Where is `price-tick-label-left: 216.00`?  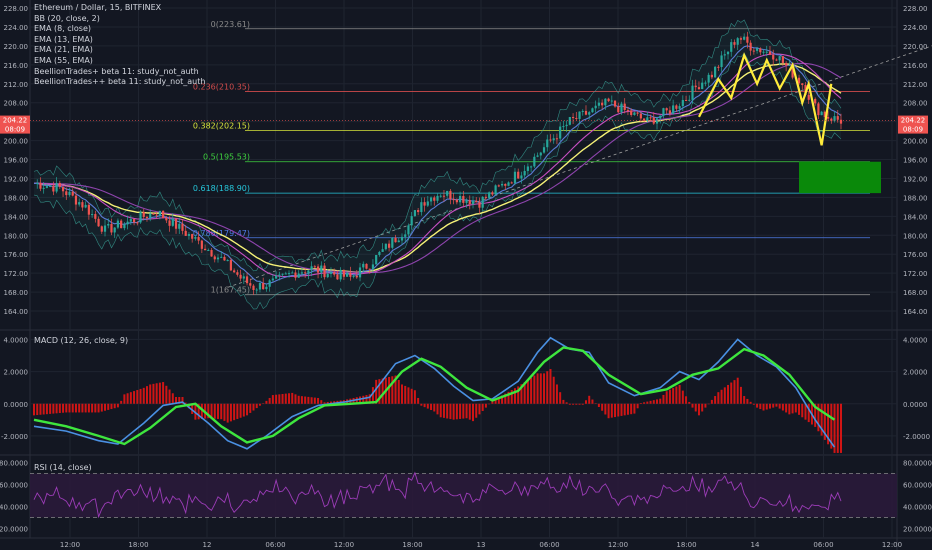 price-tick-label-left: 216.00 is located at coordinates (16, 66).